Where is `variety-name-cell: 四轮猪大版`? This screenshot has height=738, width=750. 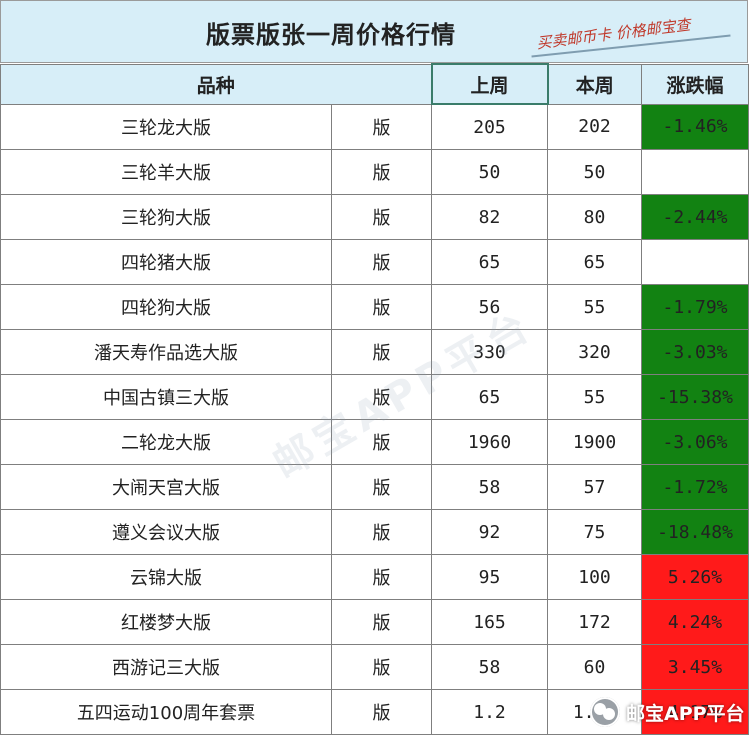
variety-name-cell: 四轮猪大版 is located at coordinates (166, 262).